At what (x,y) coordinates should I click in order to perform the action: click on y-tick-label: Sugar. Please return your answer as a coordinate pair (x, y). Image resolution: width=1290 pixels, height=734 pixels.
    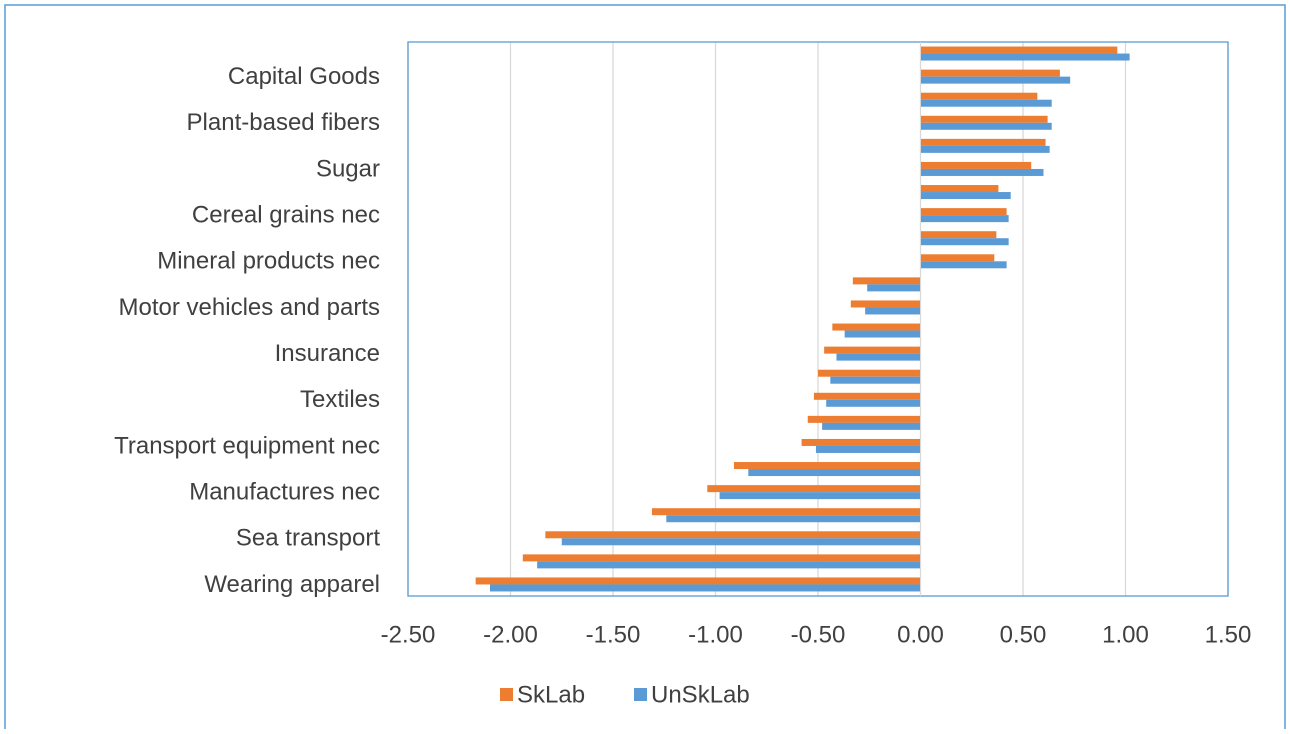
    Looking at the image, I should click on (348, 168).